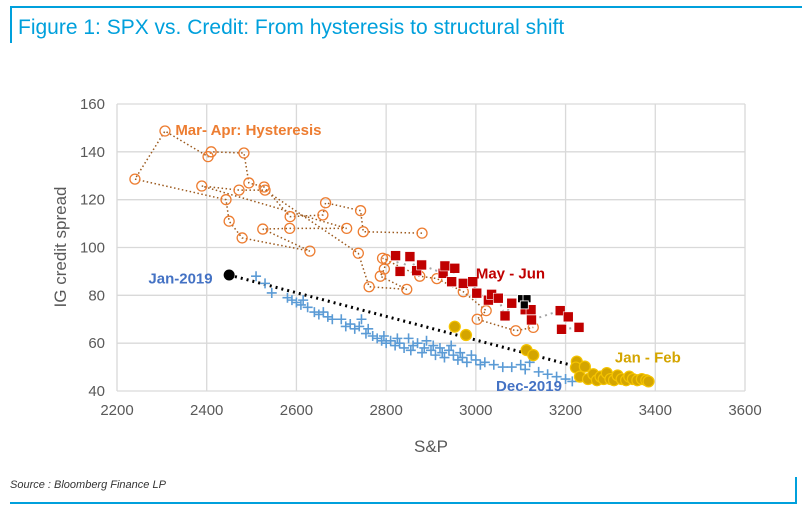  Describe the element at coordinates (88, 485) in the screenshot. I see `source-note: Source : Bloomberg Finance LP` at that location.